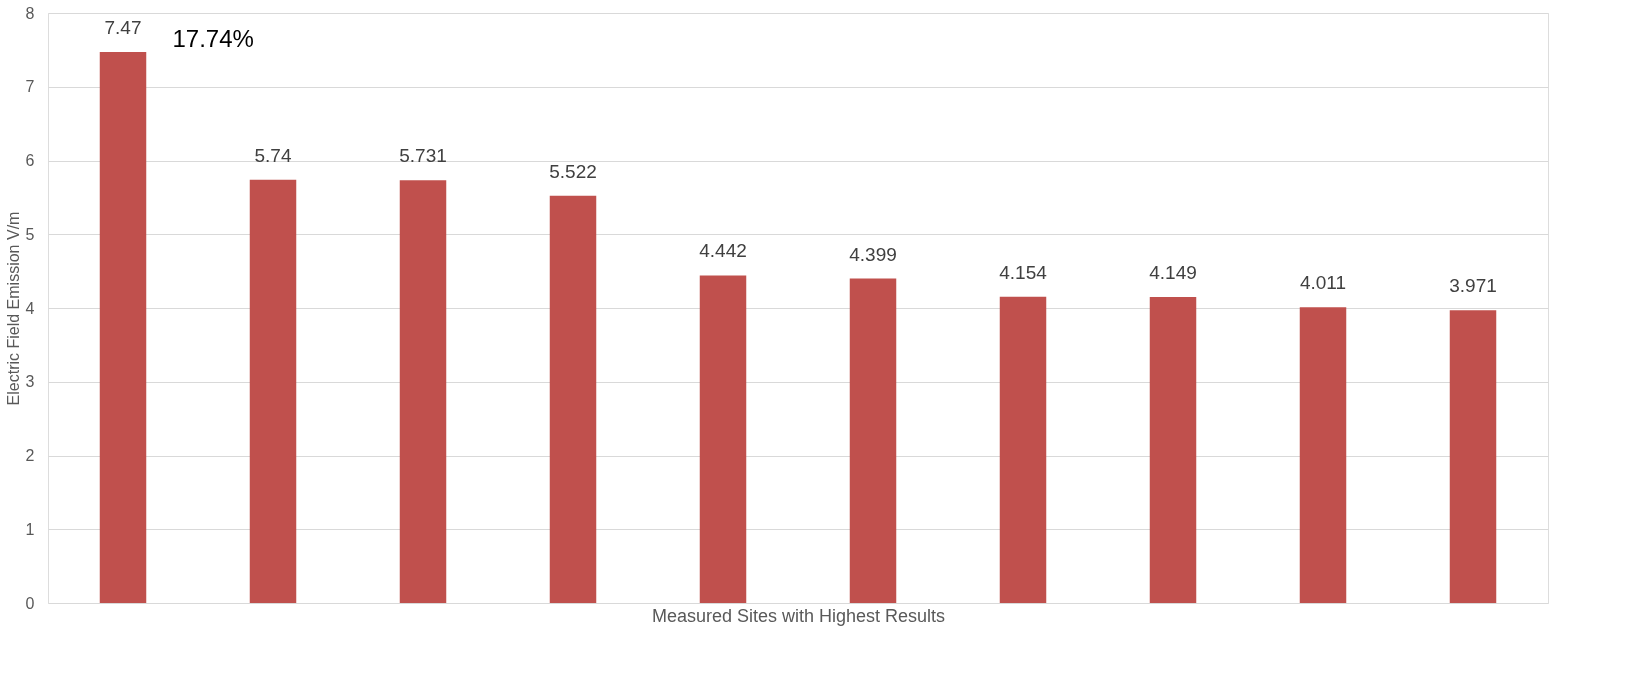  Describe the element at coordinates (798, 615) in the screenshot. I see `x-axis-title: Measured Sites with Highest Results` at that location.